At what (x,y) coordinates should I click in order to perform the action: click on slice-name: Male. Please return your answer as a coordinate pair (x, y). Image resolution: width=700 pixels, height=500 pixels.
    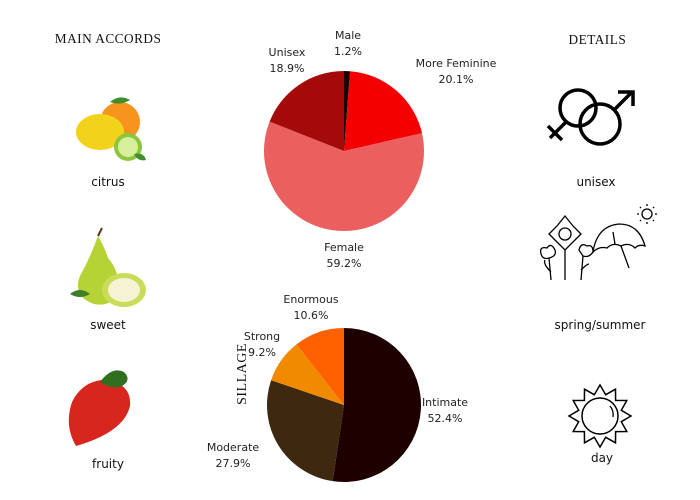
    Looking at the image, I should click on (348, 35).